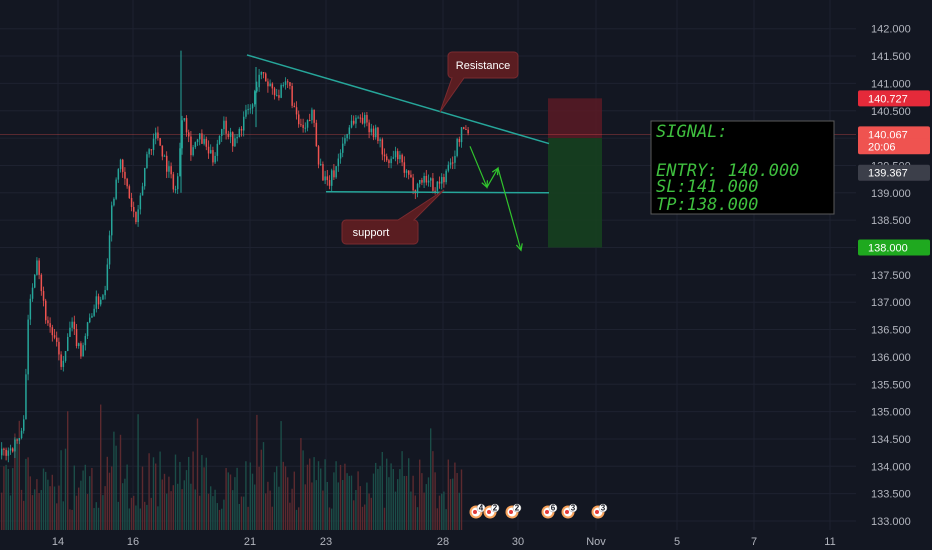  I want to click on y-tick-label: 136.500, so click(891, 331).